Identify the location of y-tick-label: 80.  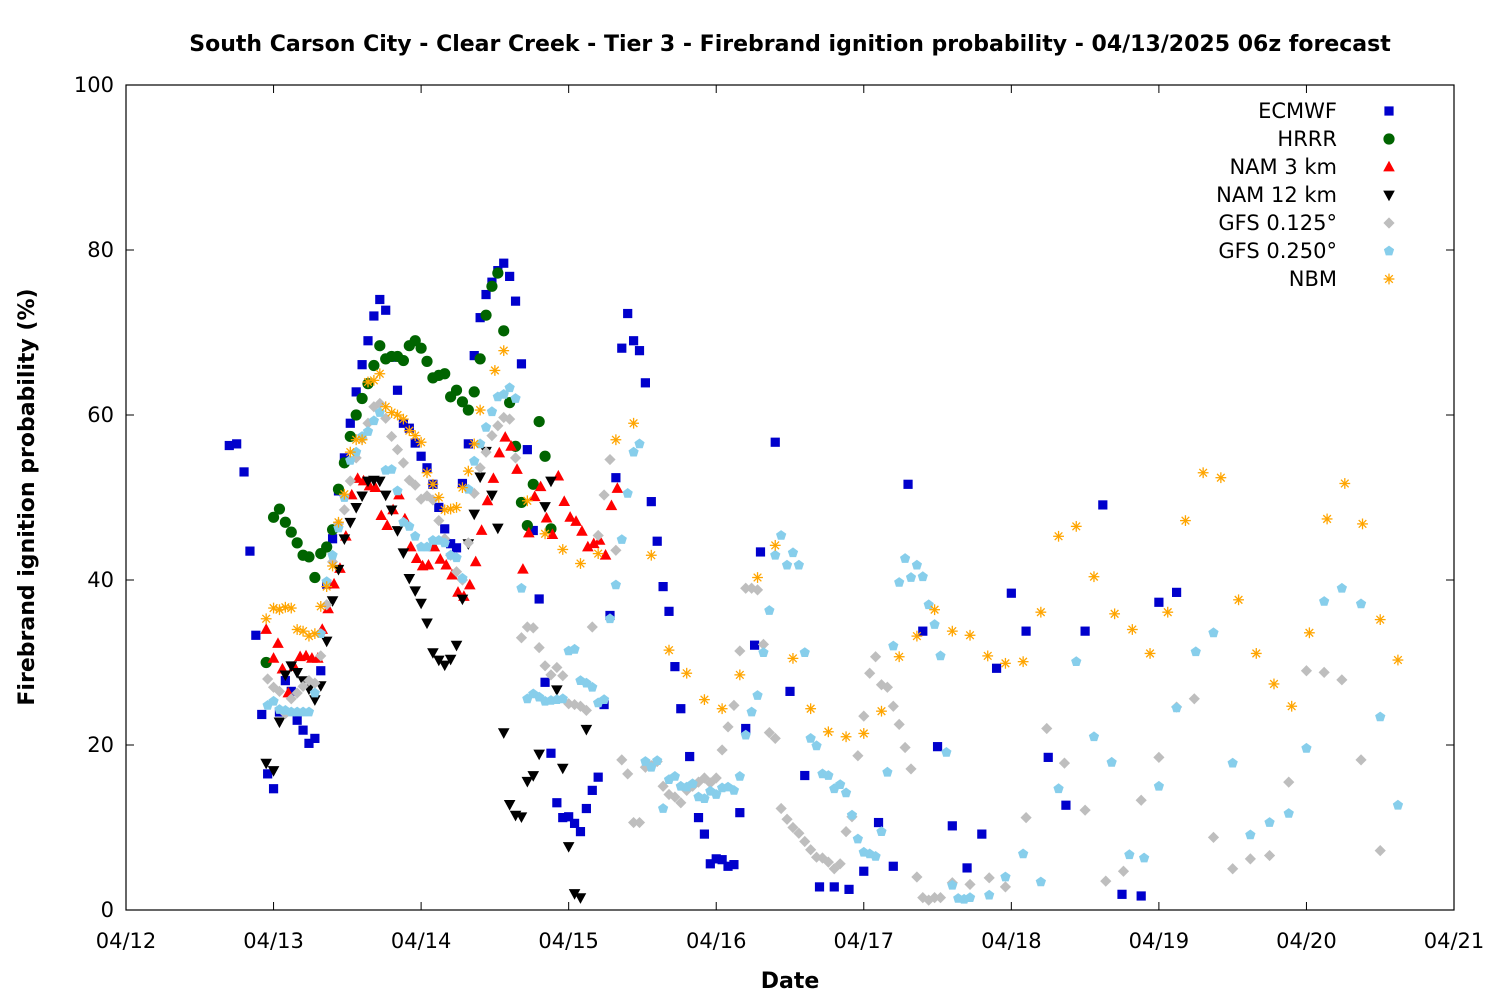
(100, 250).